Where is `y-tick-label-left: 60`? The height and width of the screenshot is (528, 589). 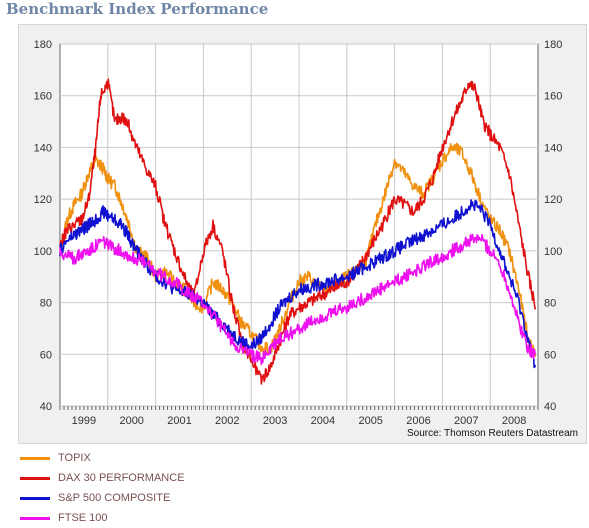 y-tick-label-left: 60 is located at coordinates (46, 355).